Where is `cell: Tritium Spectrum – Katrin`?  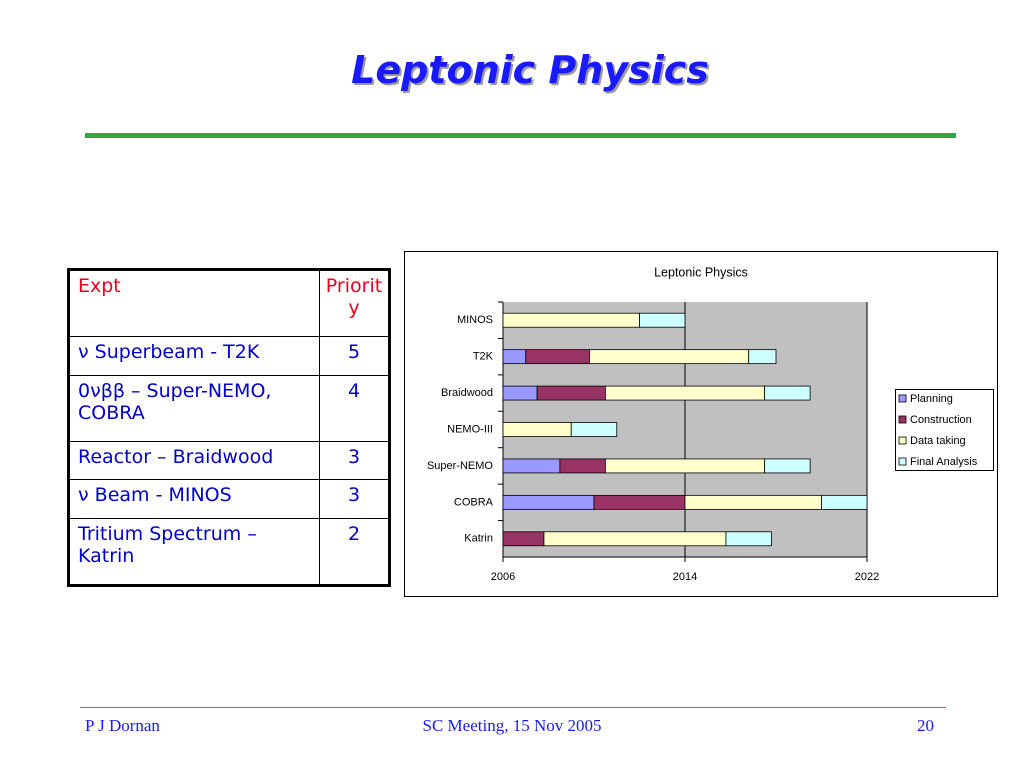 cell: Tritium Spectrum – Katrin is located at coordinates (194, 552).